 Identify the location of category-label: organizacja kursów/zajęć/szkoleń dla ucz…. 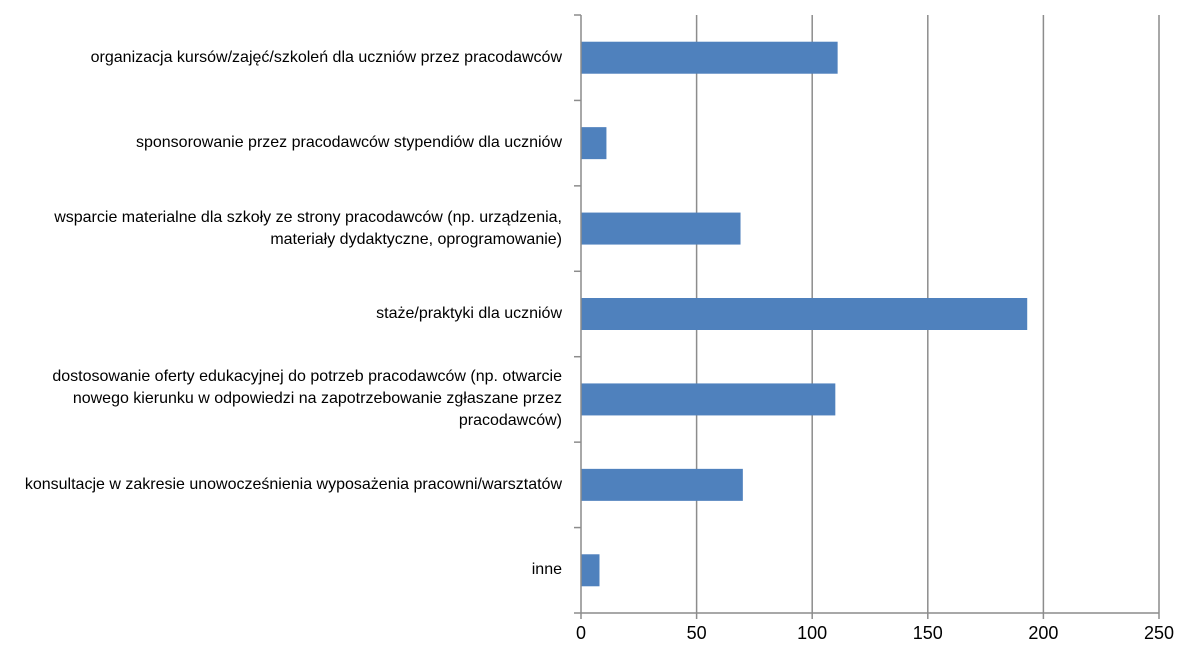
(326, 57).